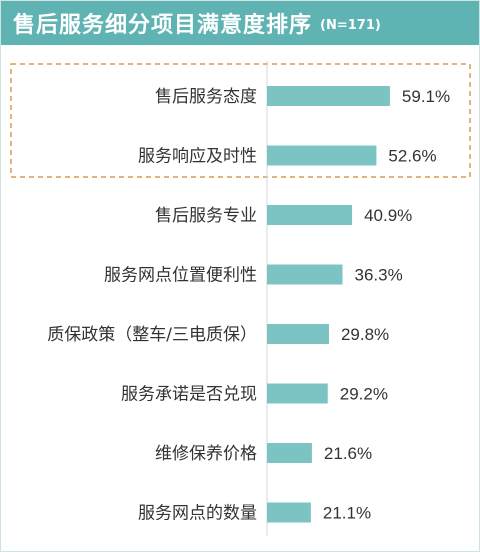 This screenshot has height=552, width=480. I want to click on value-label: 29.2%, so click(364, 394).